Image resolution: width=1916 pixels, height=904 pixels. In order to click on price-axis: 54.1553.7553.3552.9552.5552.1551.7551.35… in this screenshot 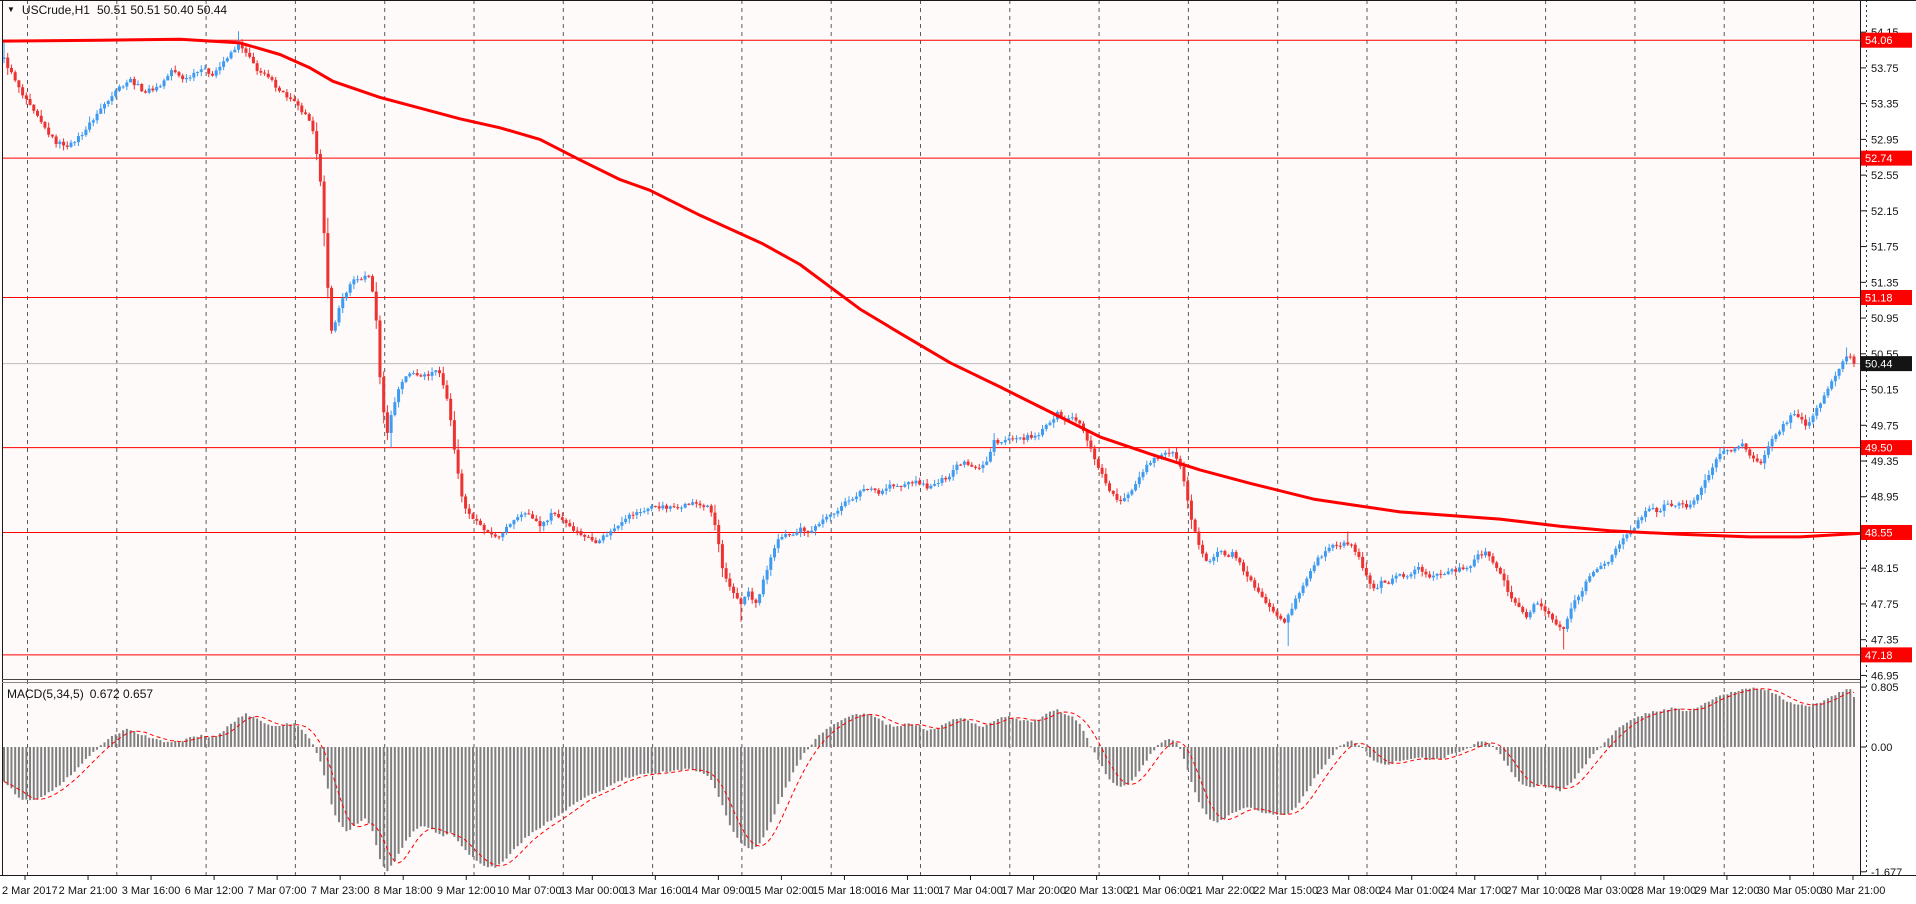, I will do `click(1886, 453)`.